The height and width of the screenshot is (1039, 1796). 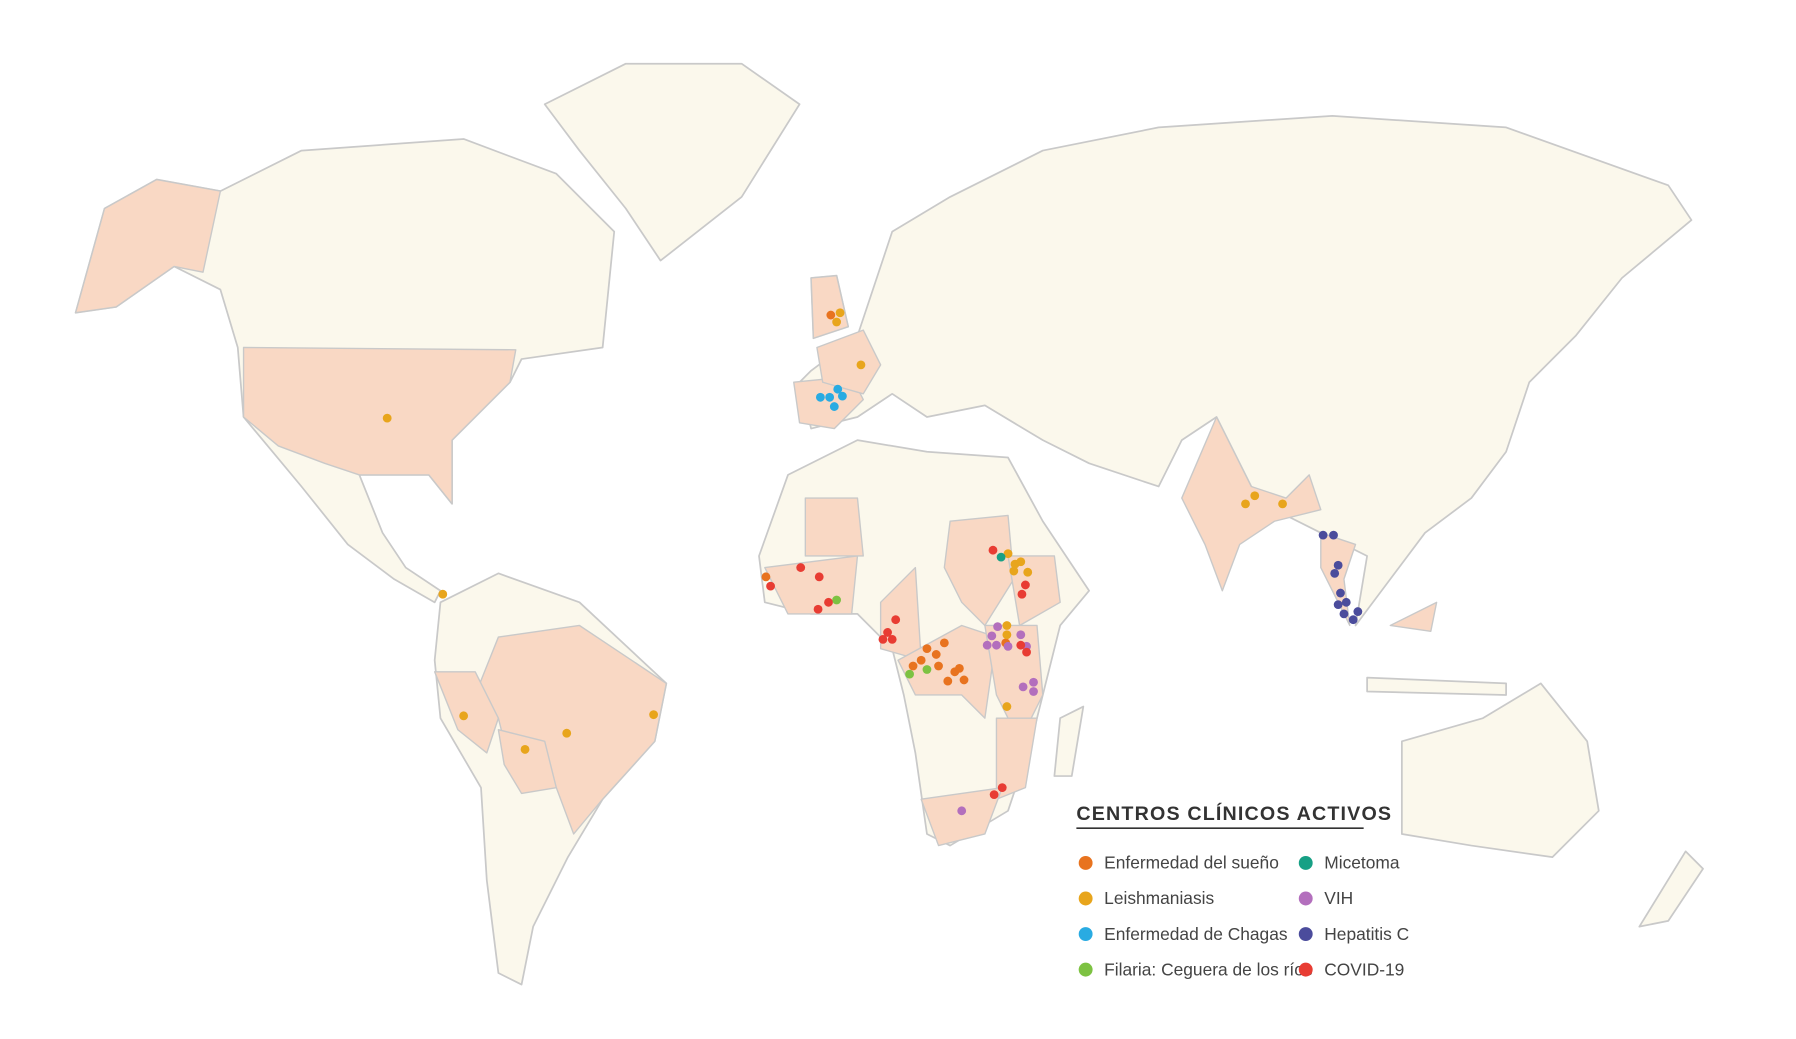 What do you see at coordinates (1338, 898) in the screenshot?
I see `legend-label: VIH` at bounding box center [1338, 898].